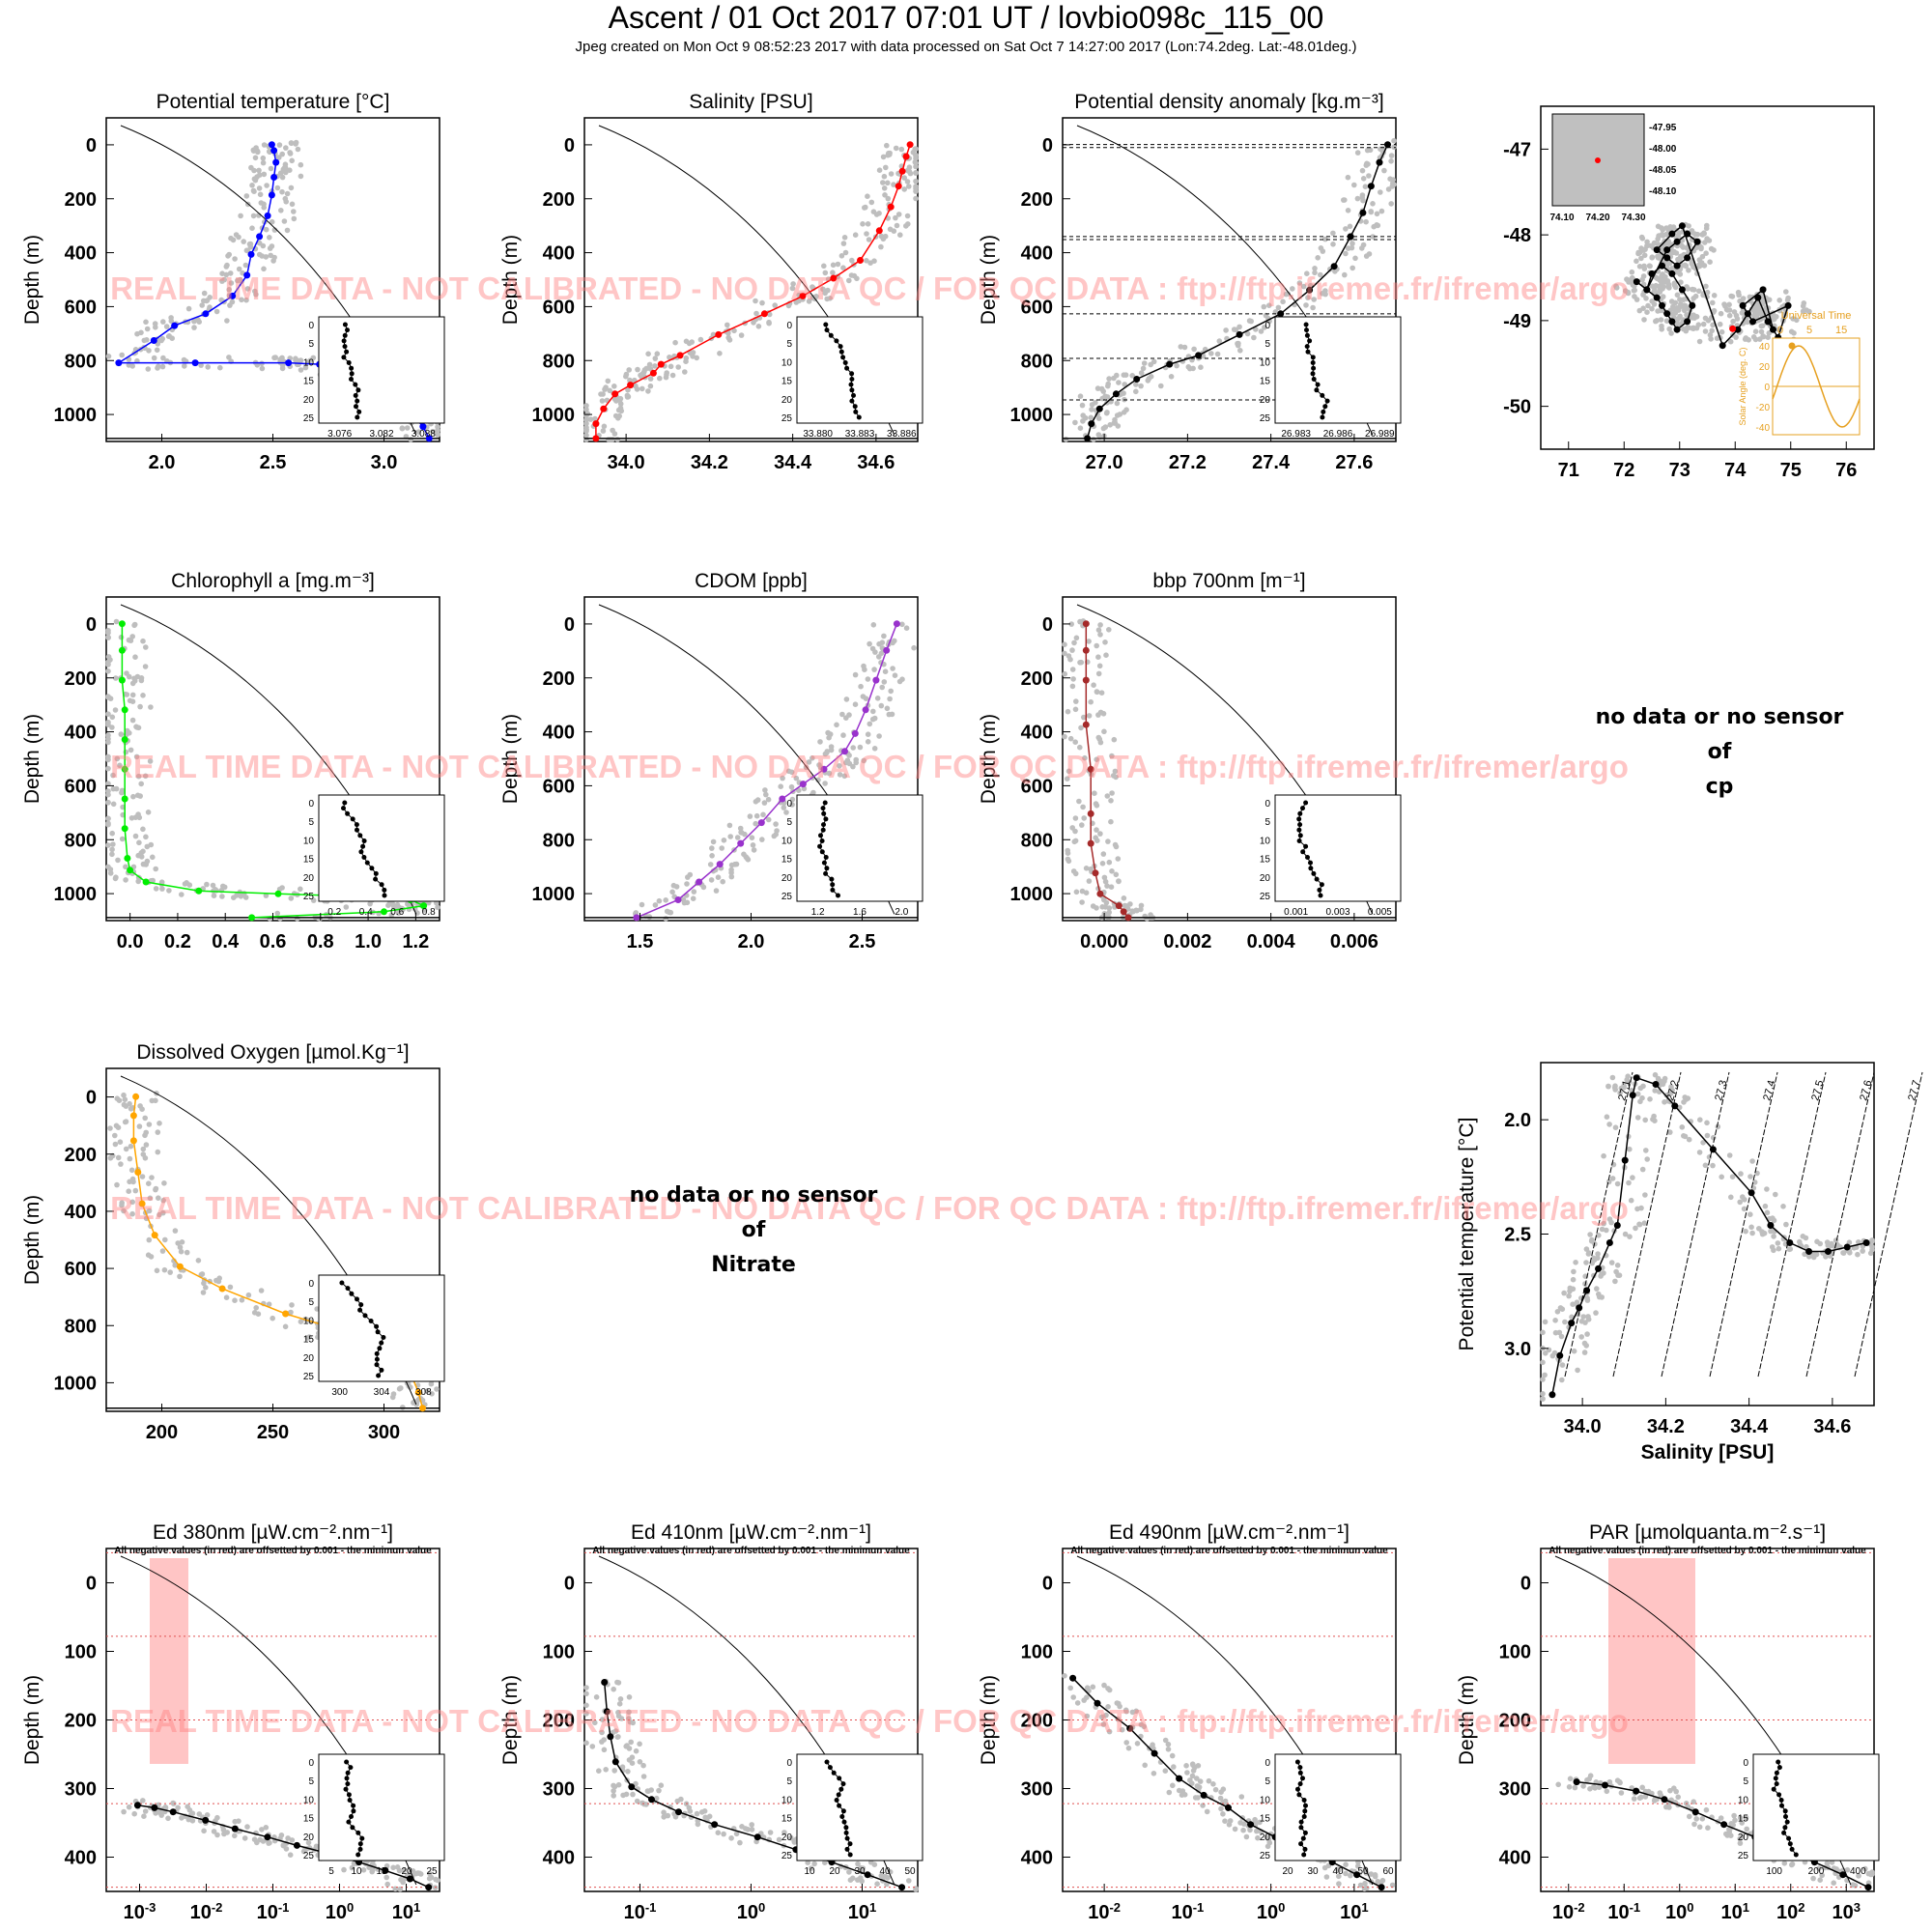 This screenshot has width=1932, height=1932. Describe the element at coordinates (1672, 1090) in the screenshot. I see `isopycnal-label: 27.2` at that location.